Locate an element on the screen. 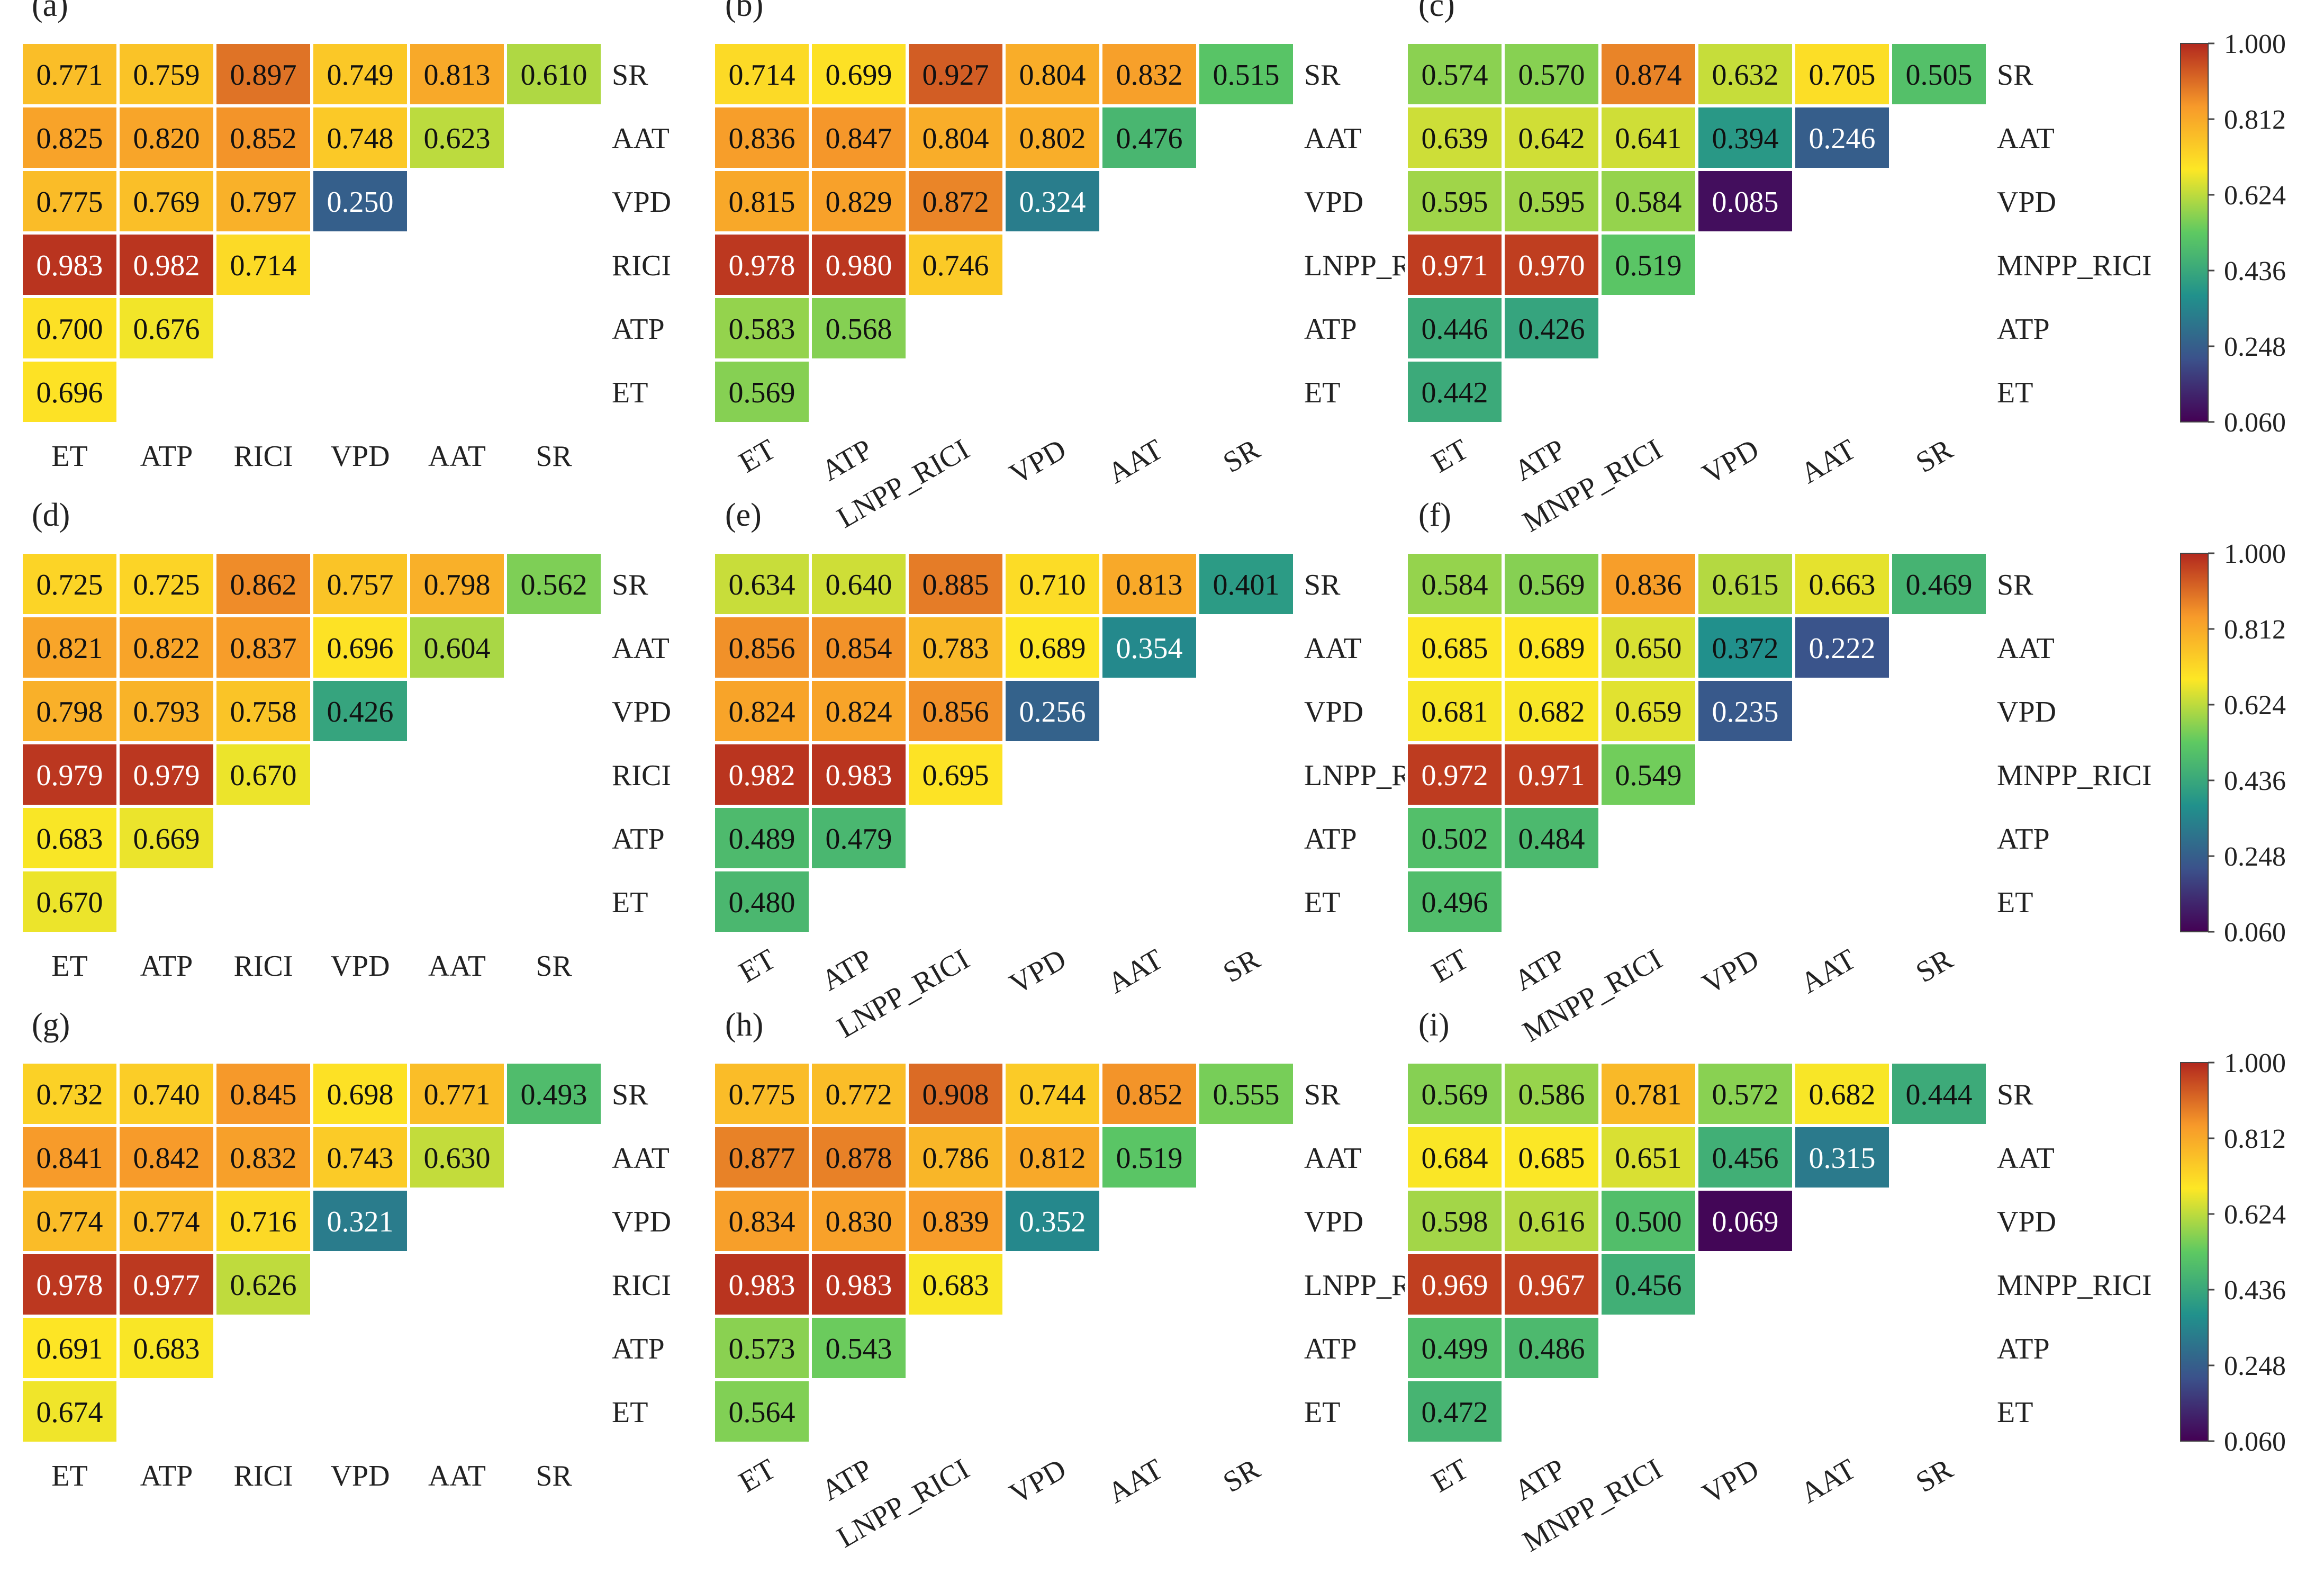 The image size is (2324, 1574). cell-value-label: 0.670 is located at coordinates (263, 776).